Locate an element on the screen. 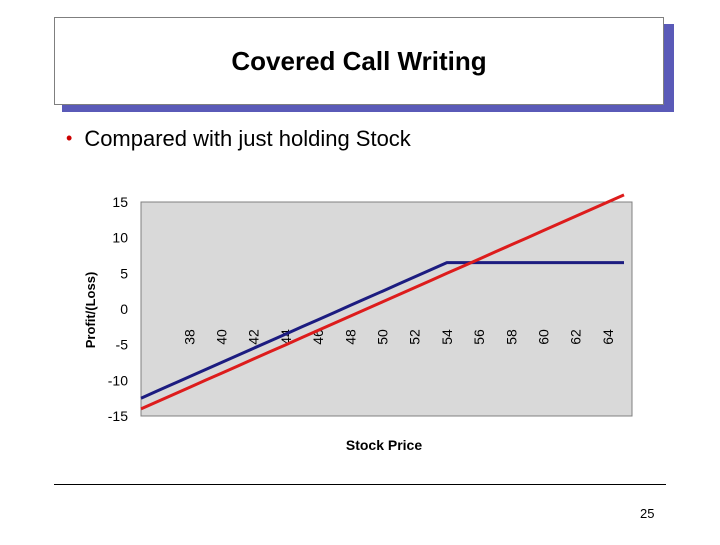  slide-title: Covered Call Writing is located at coordinates (359, 60).